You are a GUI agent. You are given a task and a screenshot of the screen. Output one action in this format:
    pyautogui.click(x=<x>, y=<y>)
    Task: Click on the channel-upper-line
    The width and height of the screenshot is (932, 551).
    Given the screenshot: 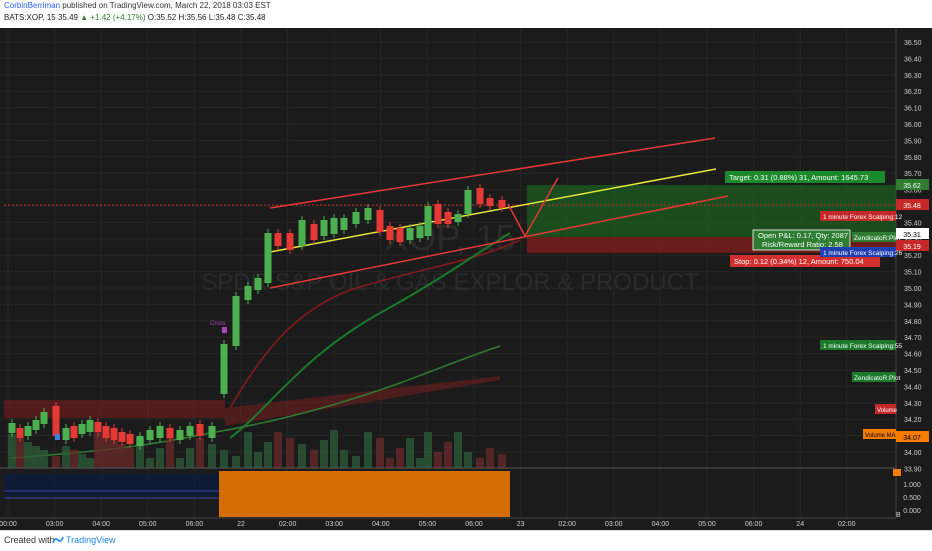 What is the action you would take?
    pyautogui.click(x=492, y=173)
    